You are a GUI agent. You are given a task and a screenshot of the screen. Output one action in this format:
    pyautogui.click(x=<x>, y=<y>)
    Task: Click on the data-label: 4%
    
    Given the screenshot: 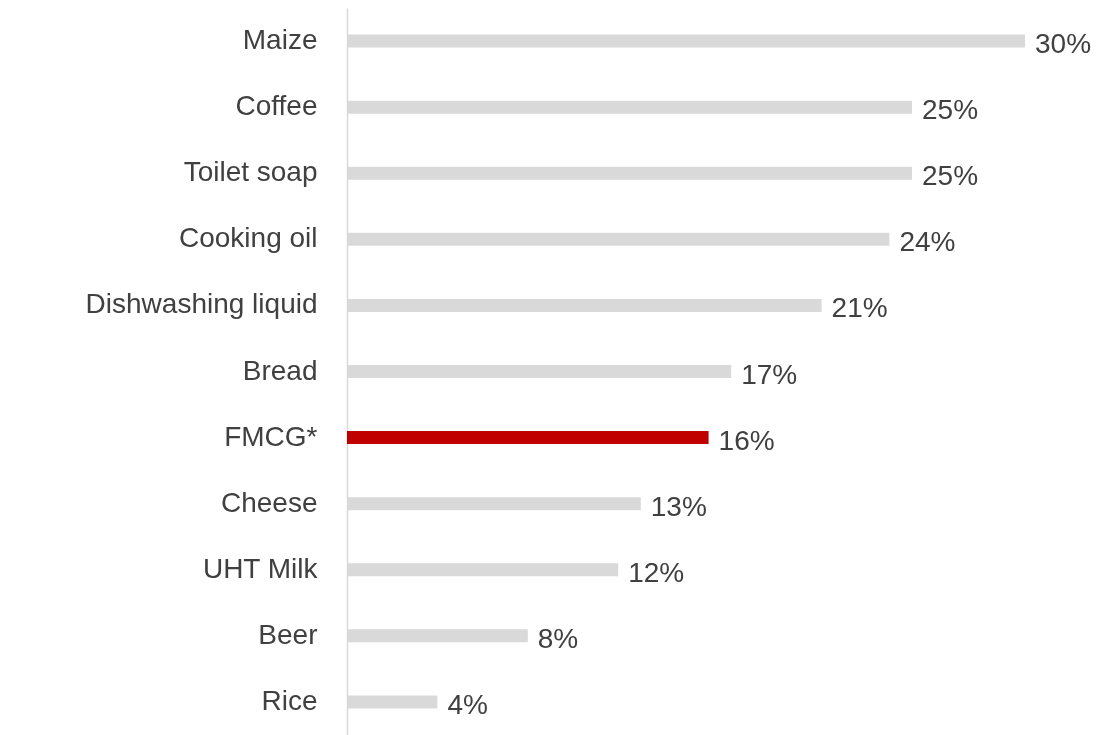 What is the action you would take?
    pyautogui.click(x=467, y=704)
    